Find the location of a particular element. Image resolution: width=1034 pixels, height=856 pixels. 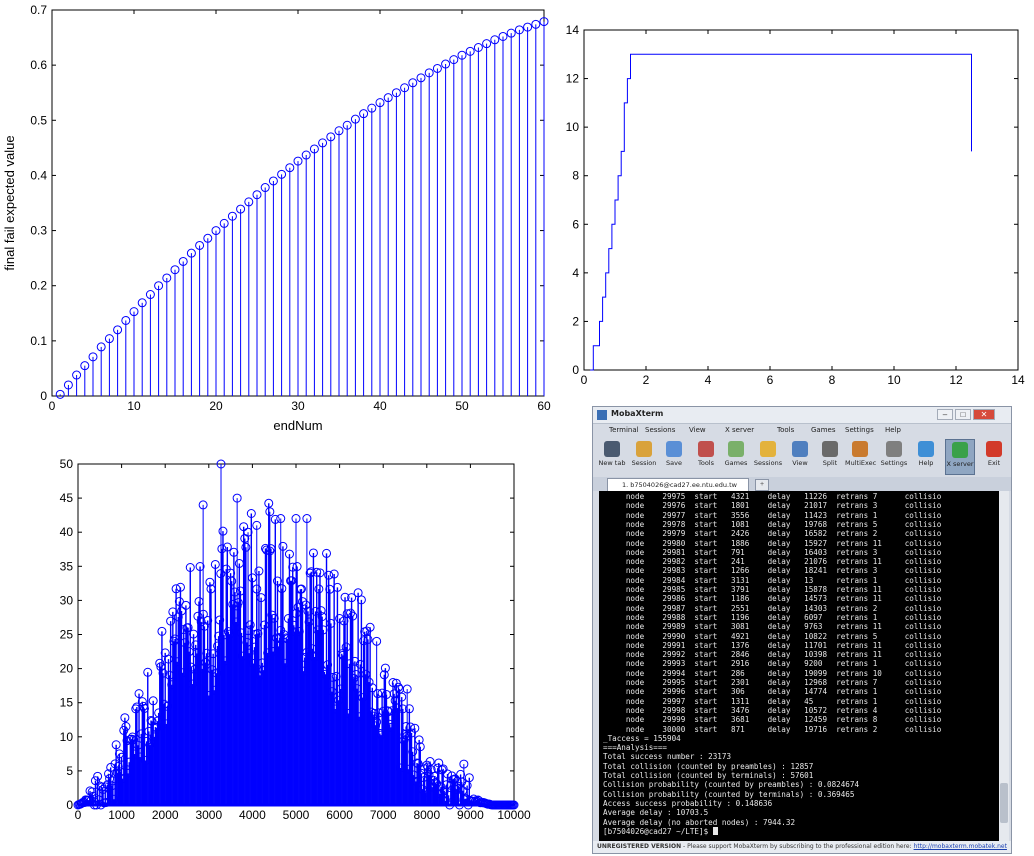

toolbar-sessions-button: Sessions is located at coordinates (768, 457).